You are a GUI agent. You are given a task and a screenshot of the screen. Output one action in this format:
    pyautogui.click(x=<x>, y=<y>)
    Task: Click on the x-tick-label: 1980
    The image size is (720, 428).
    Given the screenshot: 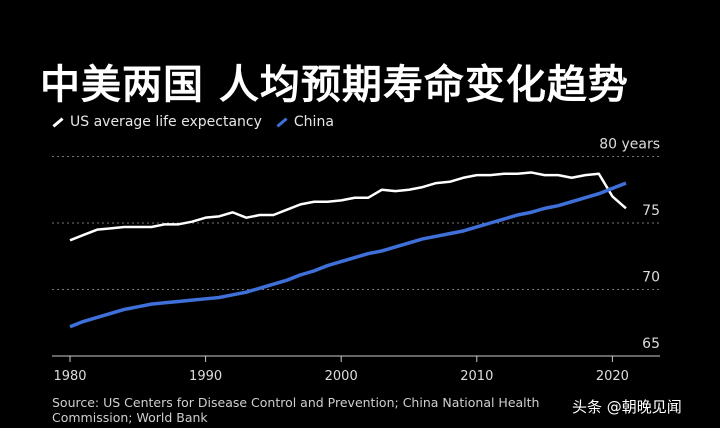 What is the action you would take?
    pyautogui.click(x=69, y=376)
    